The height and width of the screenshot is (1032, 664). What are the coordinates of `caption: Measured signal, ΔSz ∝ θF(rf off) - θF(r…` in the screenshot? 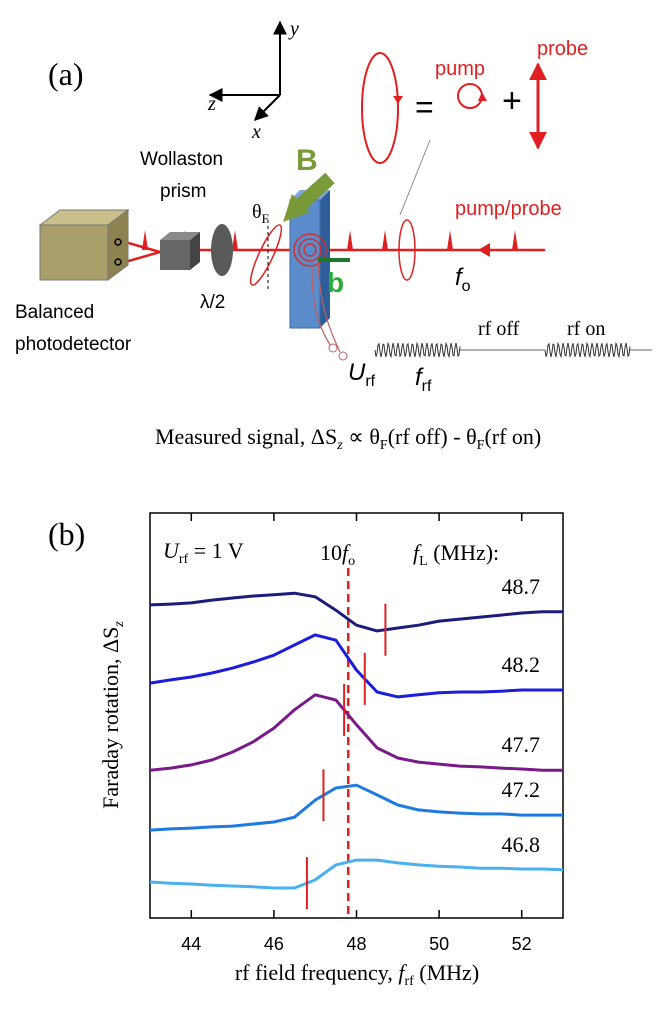 It's located at (348, 438).